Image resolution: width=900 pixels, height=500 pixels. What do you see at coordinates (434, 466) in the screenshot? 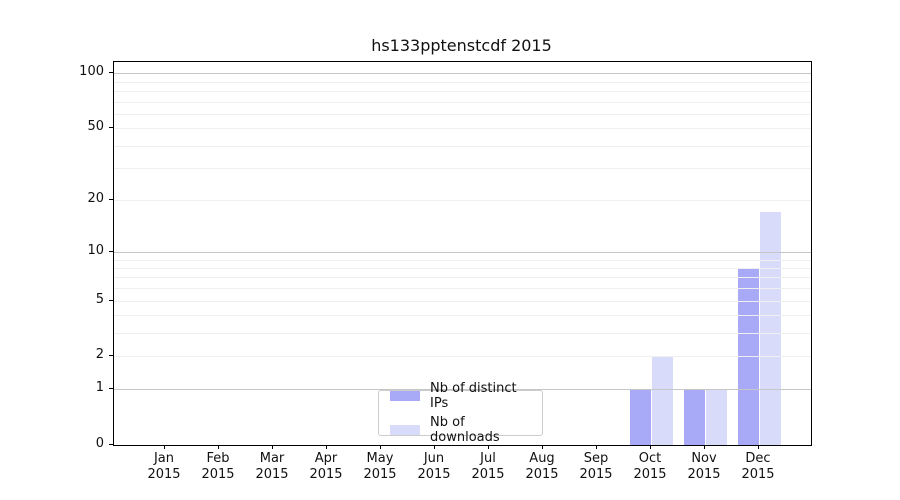
I see `x-tick-label: Jun 2015` at bounding box center [434, 466].